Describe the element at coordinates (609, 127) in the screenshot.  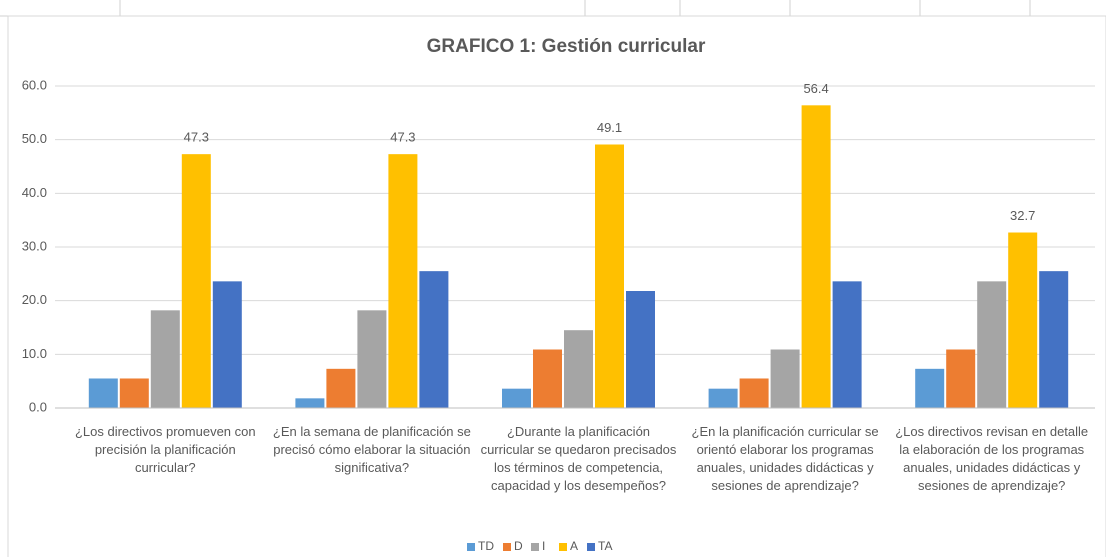
I see `data-label: 49.1` at that location.